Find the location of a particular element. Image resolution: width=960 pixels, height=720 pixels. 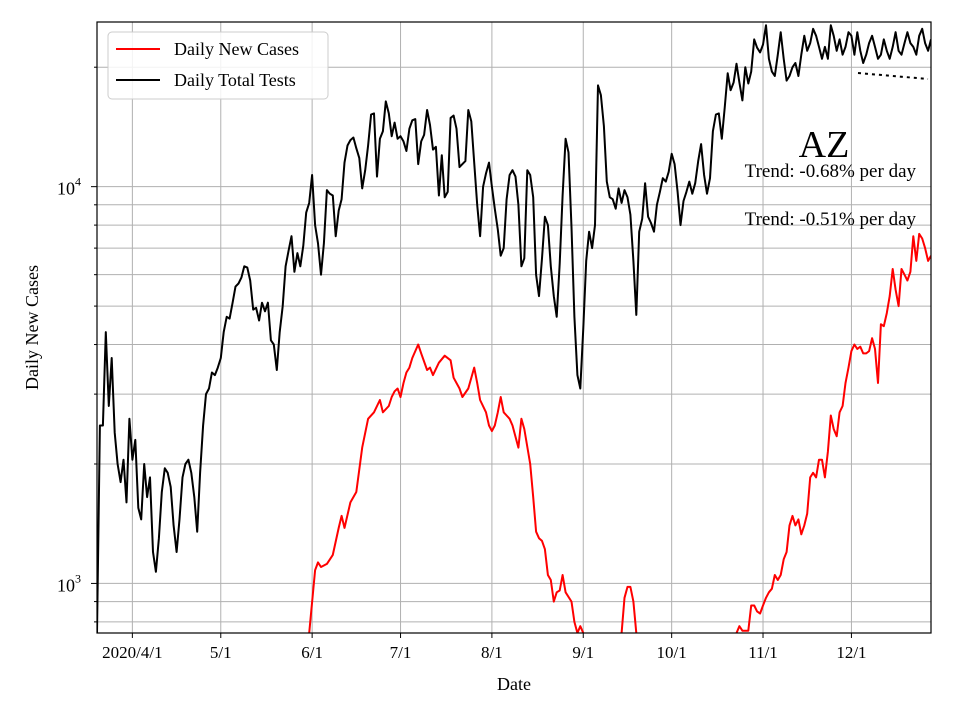

x-tick-label: 7/1 is located at coordinates (401, 652).